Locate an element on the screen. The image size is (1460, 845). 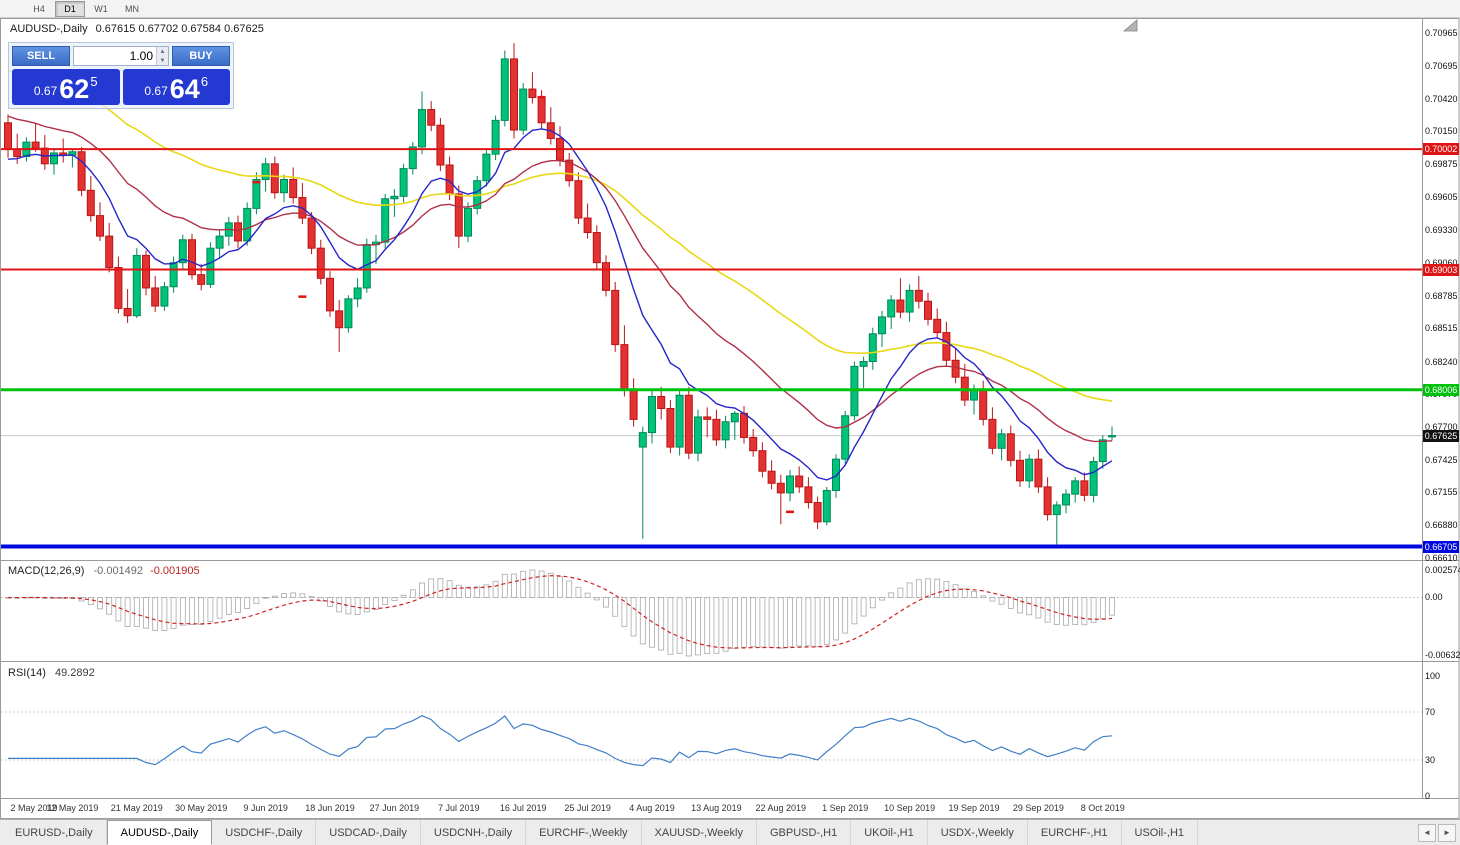
ask-price-button: 0.67 64 6 is located at coordinates (176, 87).